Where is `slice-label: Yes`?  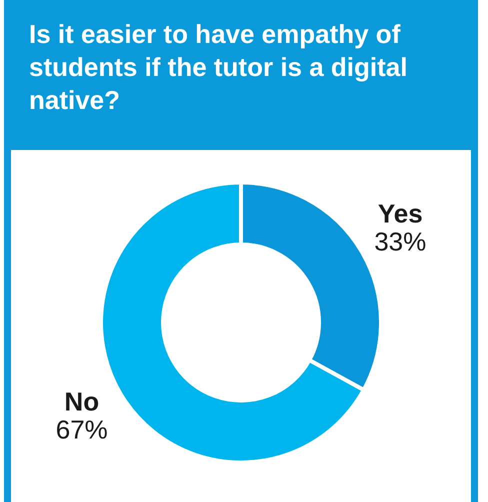 slice-label: Yes is located at coordinates (400, 213).